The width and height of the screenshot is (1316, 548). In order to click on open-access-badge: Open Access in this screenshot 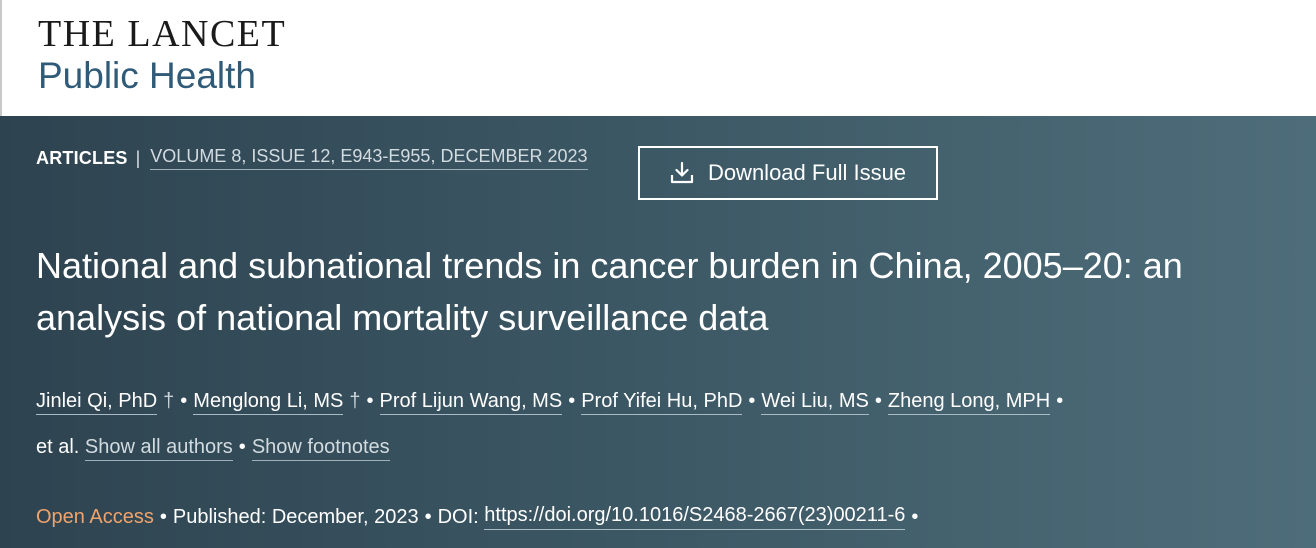, I will do `click(95, 516)`.